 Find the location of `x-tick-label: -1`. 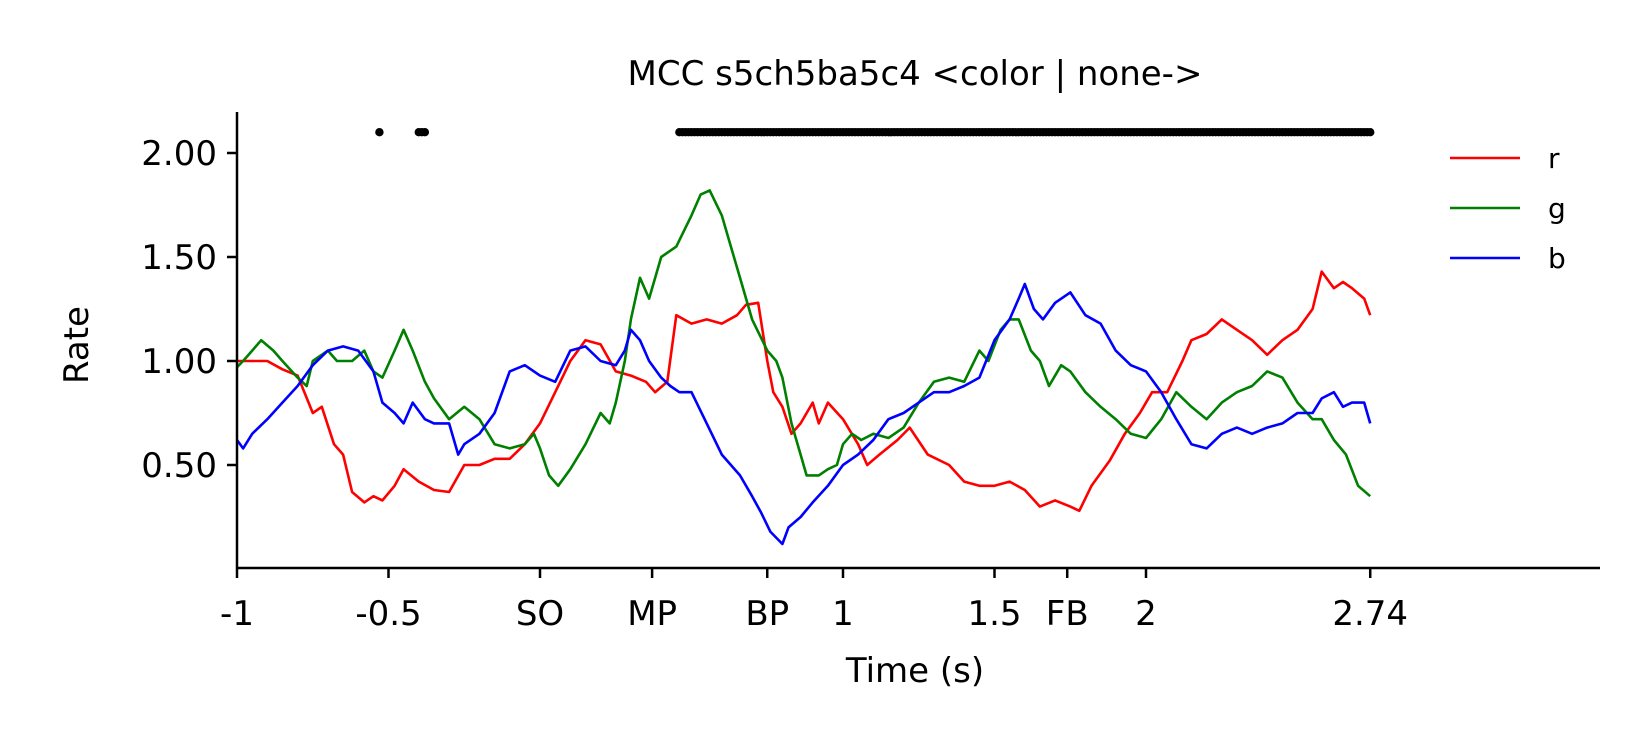

x-tick-label: -1 is located at coordinates (237, 614).